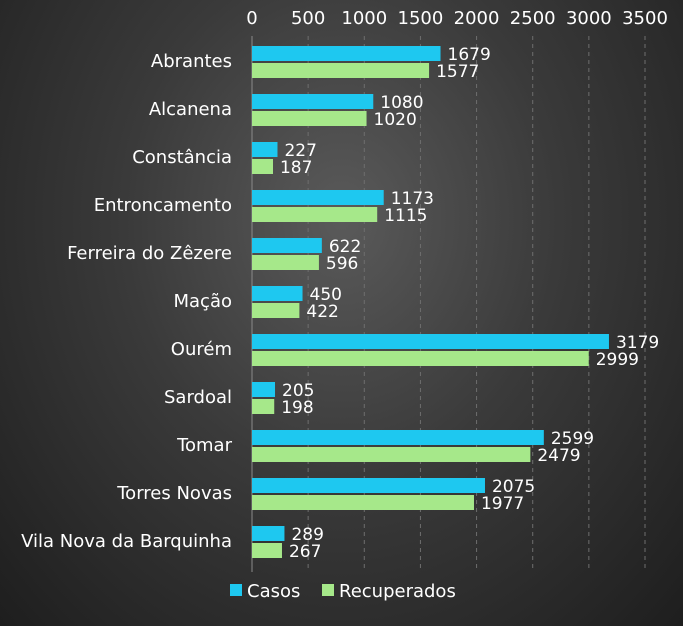 The height and width of the screenshot is (626, 683). Describe the element at coordinates (502, 504) in the screenshot. I see `value-label: 1977` at that location.